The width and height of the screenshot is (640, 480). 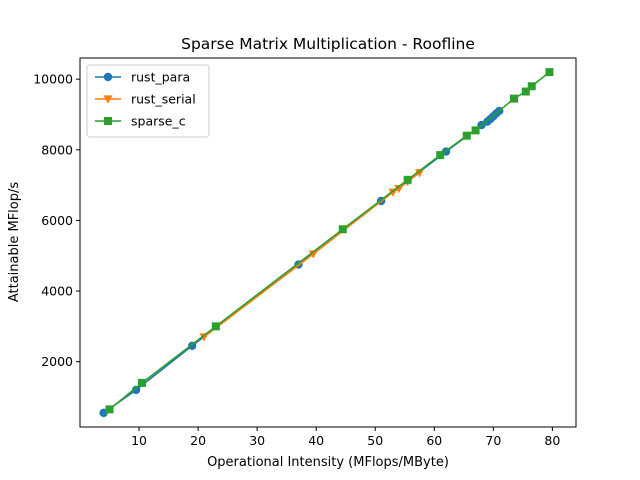 I want to click on legend-box, so click(x=148, y=101).